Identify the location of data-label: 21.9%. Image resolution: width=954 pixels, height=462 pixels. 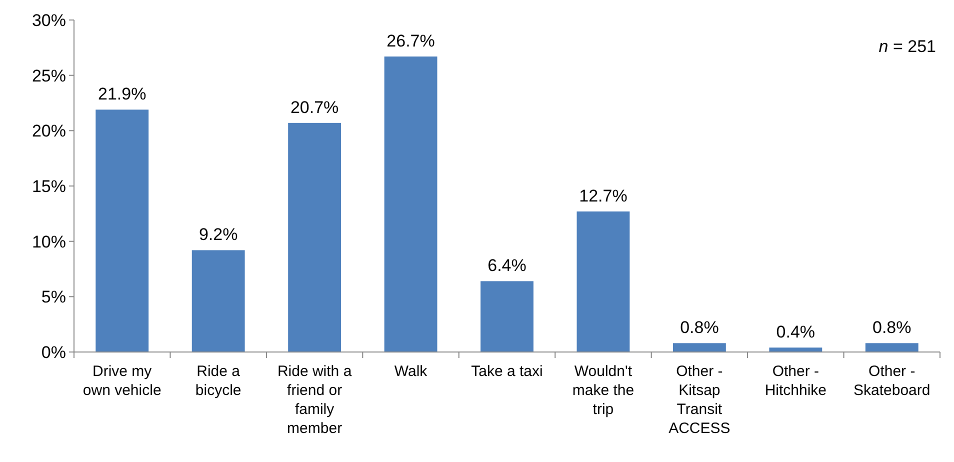
(122, 94).